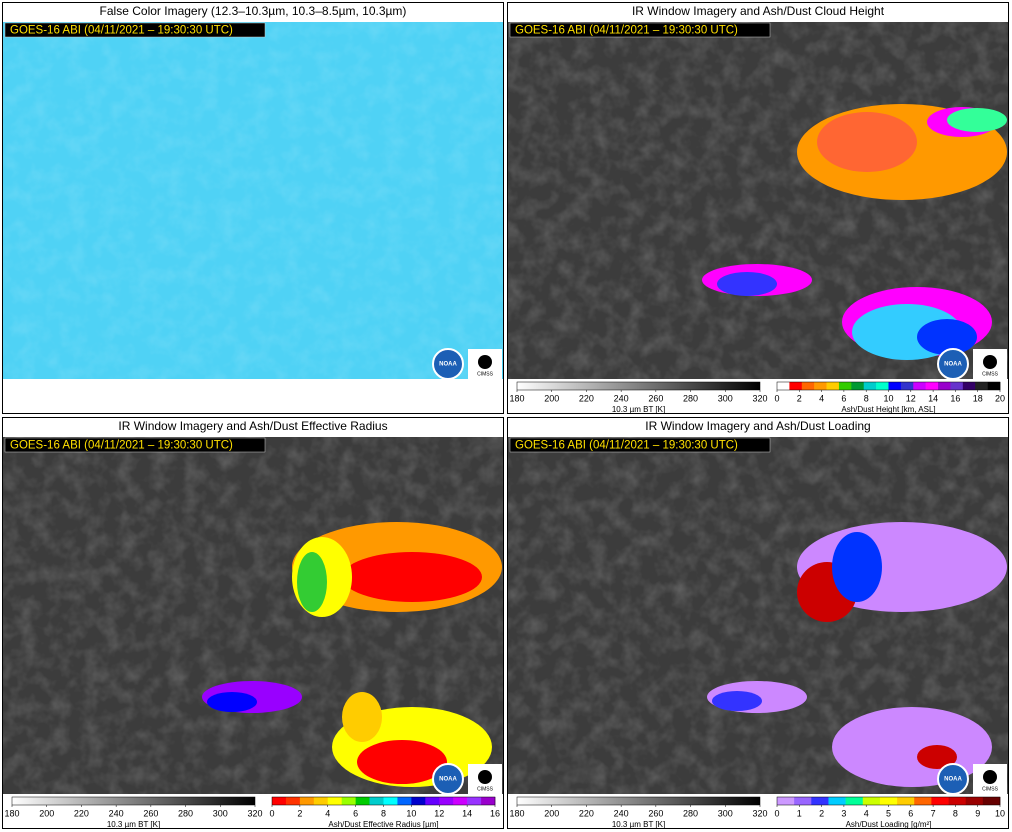  What do you see at coordinates (888, 813) in the screenshot?
I see `colorbar-tick-label: 5` at bounding box center [888, 813].